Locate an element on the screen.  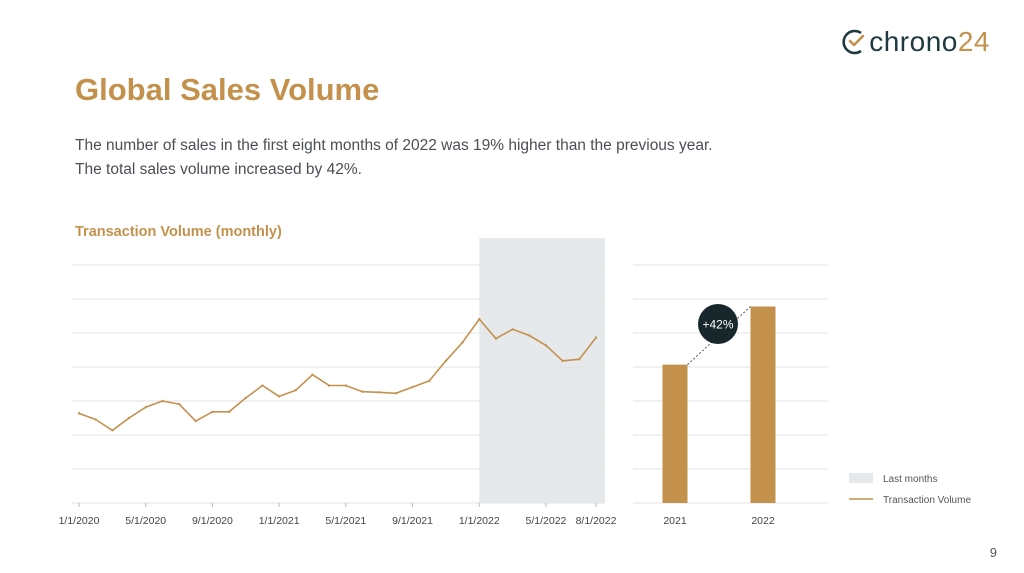
x-tick-label: 5/1/2021 is located at coordinates (345, 521).